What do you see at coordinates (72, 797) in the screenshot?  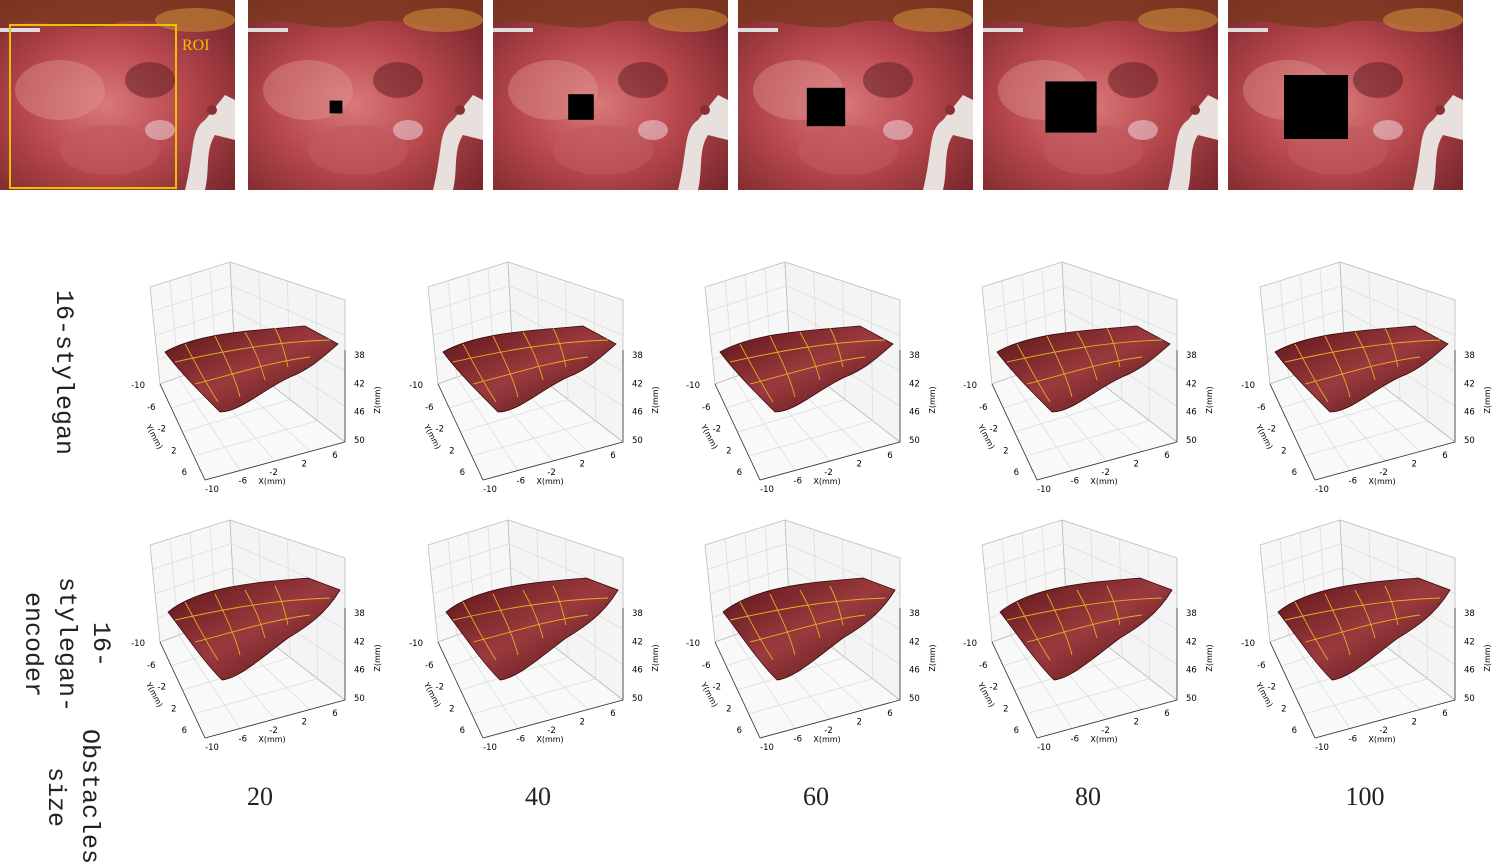 I see `size-label: Obstacles size` at bounding box center [72, 797].